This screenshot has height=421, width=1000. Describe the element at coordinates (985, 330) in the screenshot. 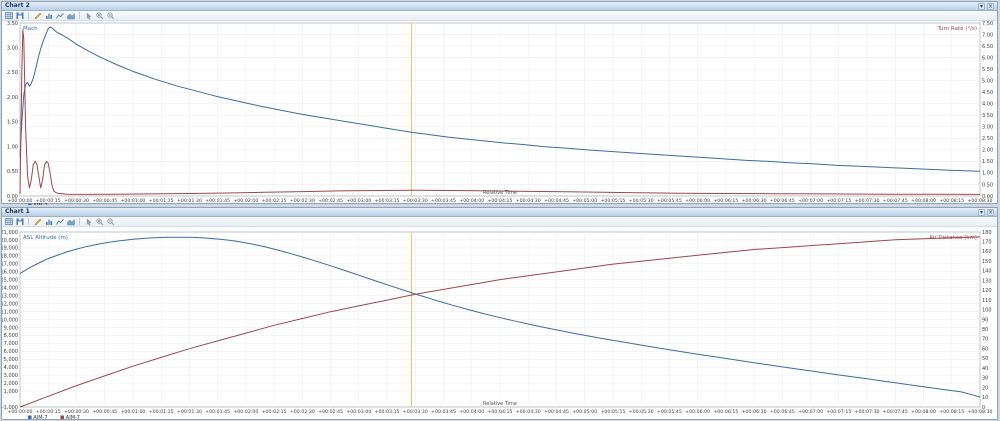

I see `right-axis-tick-label: 80` at that location.